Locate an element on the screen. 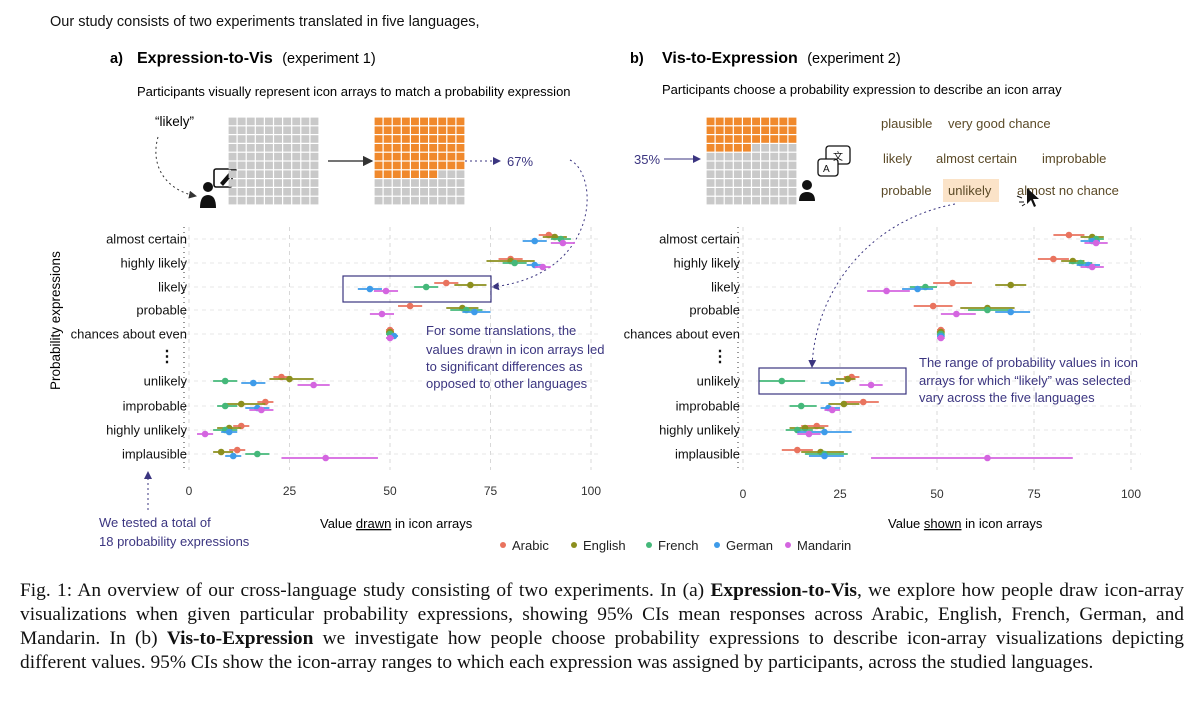  y-tick-label: unlikely is located at coordinates (166, 381).